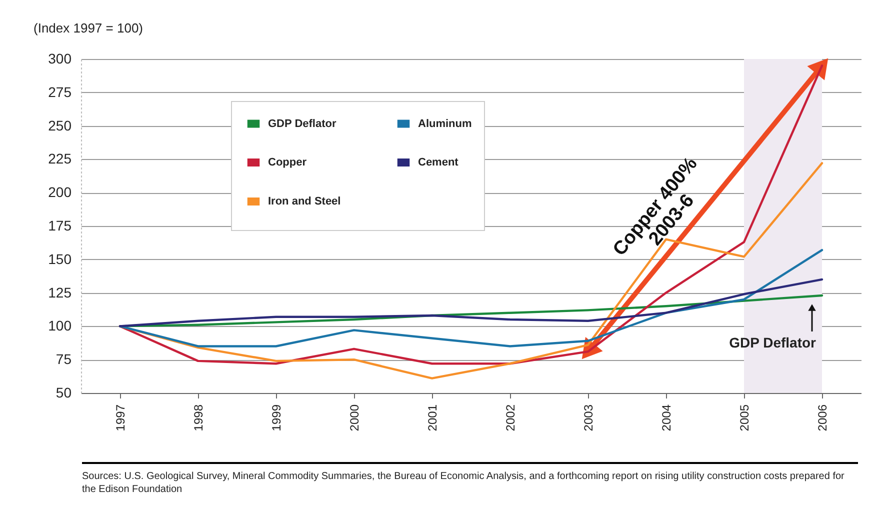 This screenshot has width=882, height=510. What do you see at coordinates (823, 418) in the screenshot?
I see `x-tick-label: 2006` at bounding box center [823, 418].